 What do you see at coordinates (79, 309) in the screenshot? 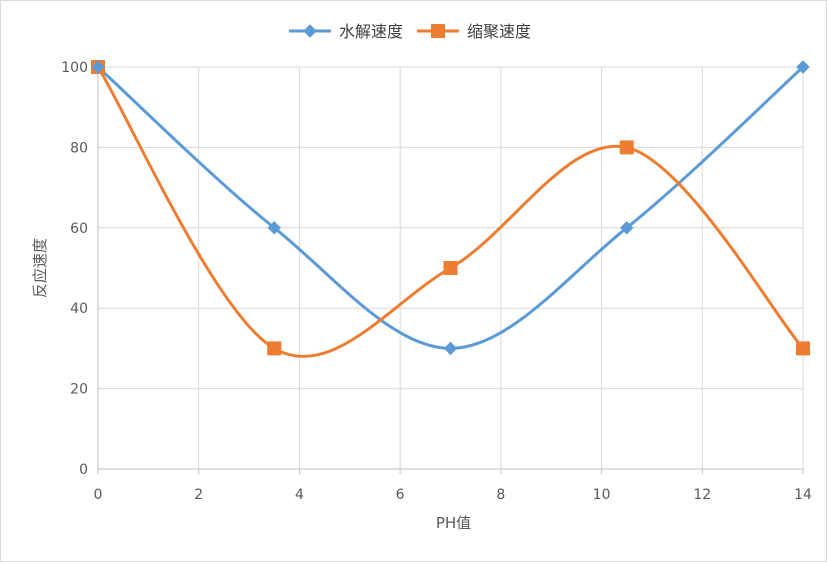
I see `y-tick-label: 40` at bounding box center [79, 309].